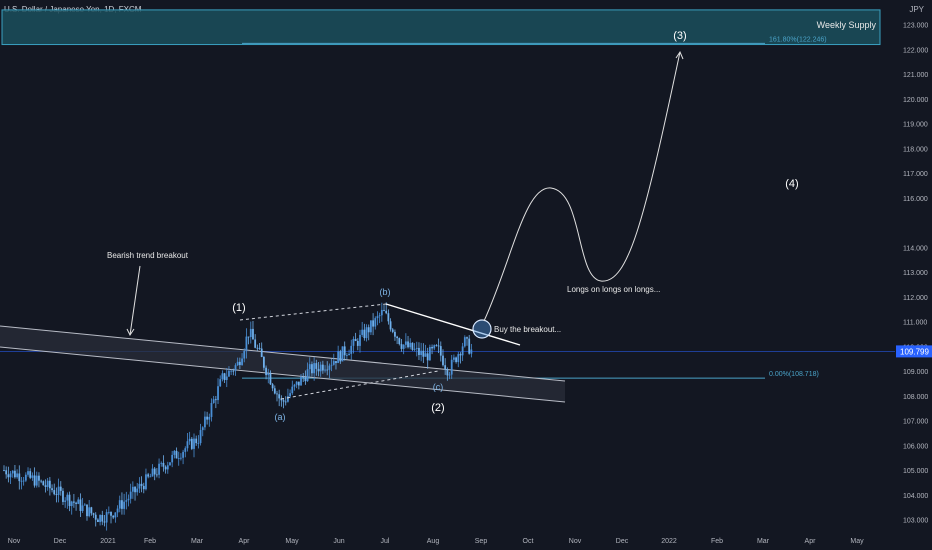 The image size is (932, 550). What do you see at coordinates (453, 324) in the screenshot?
I see `resistance-trendline` at bounding box center [453, 324].